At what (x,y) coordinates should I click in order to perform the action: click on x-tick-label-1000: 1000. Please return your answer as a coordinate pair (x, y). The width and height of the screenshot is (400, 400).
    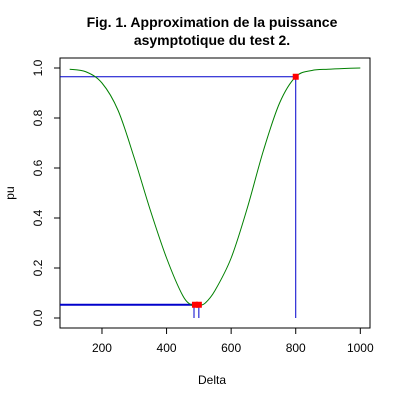
    Looking at the image, I should click on (360, 348).